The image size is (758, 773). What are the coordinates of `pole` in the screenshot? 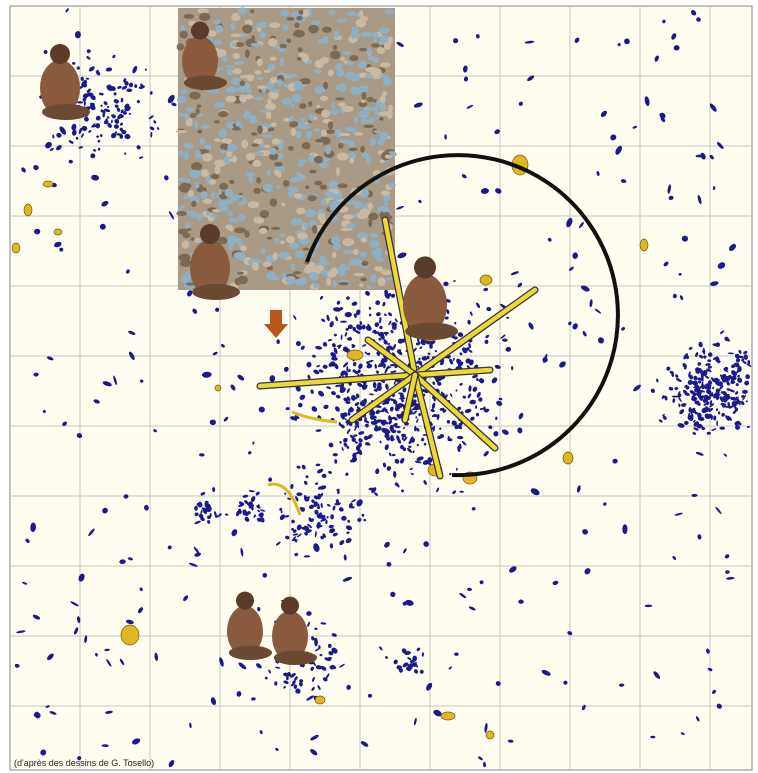 It's located at (452, 372).